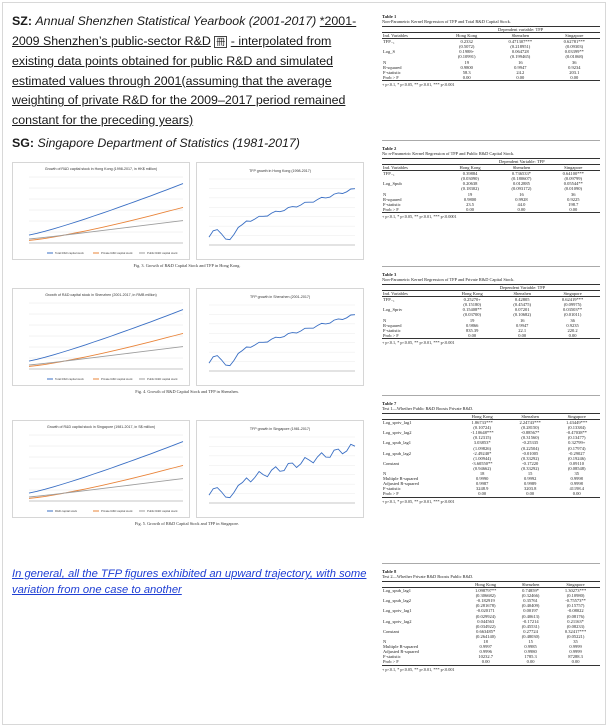 This screenshot has width=607, height=726. I want to click on column-header: Singapore, so click(572, 294).